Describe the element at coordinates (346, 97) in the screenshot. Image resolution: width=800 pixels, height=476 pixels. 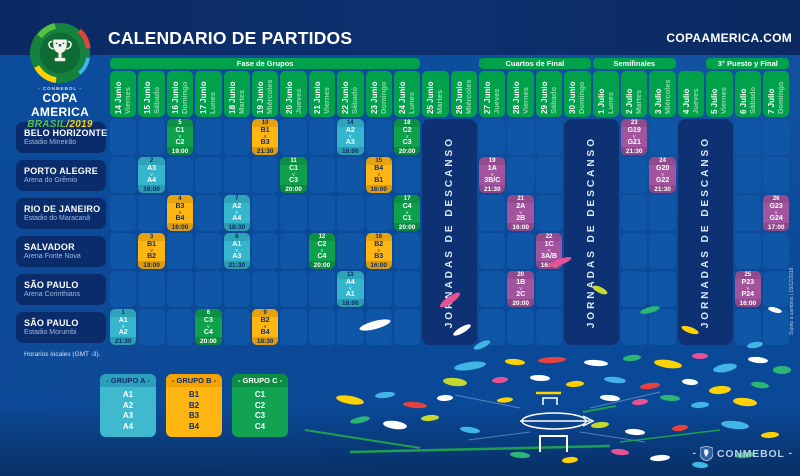
I see `date-day: 22 Junio` at that location.